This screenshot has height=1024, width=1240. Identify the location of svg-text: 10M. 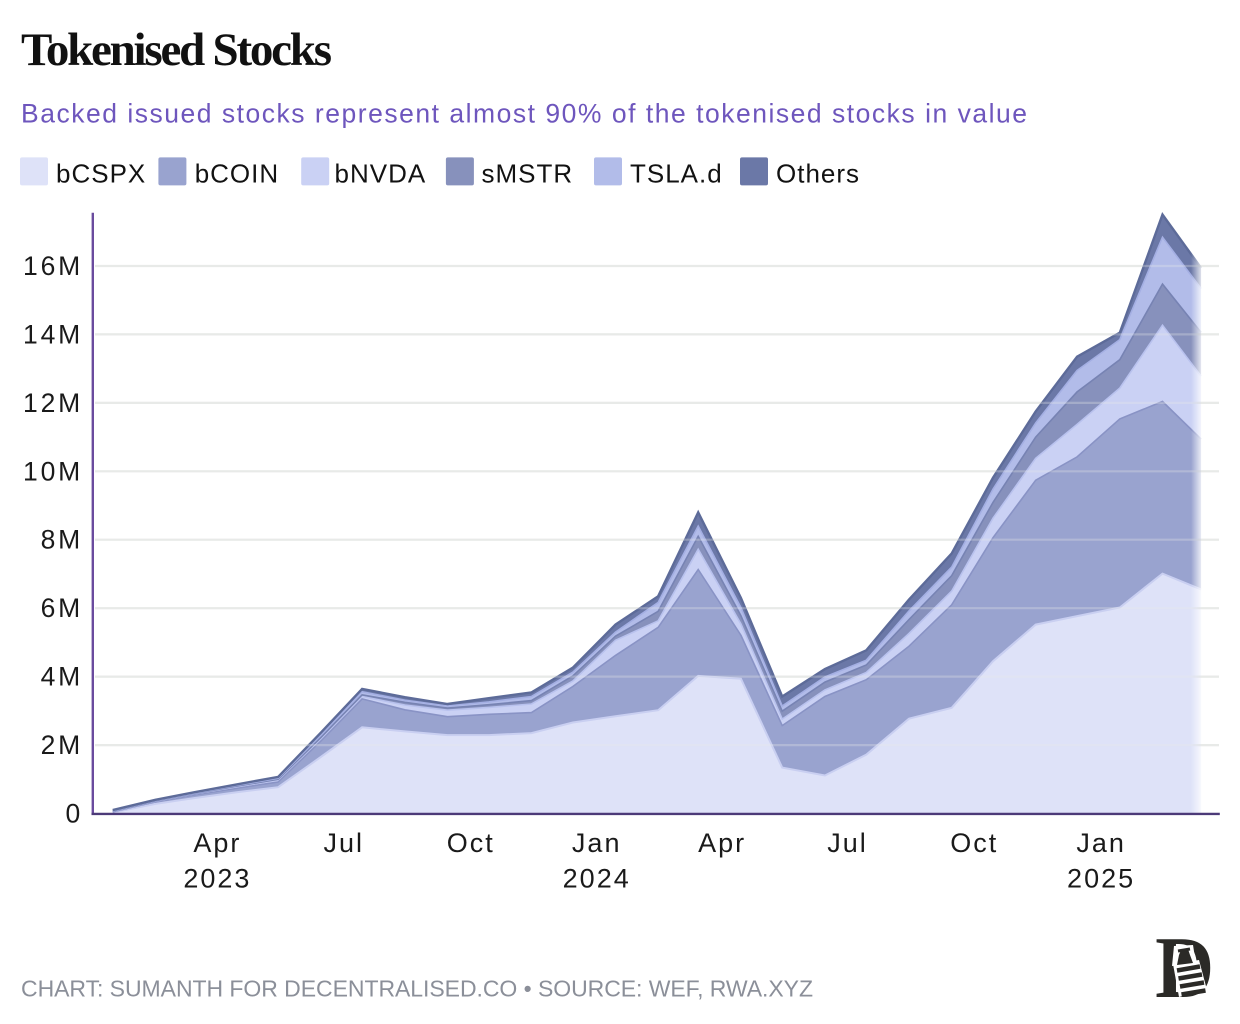
(53, 471).